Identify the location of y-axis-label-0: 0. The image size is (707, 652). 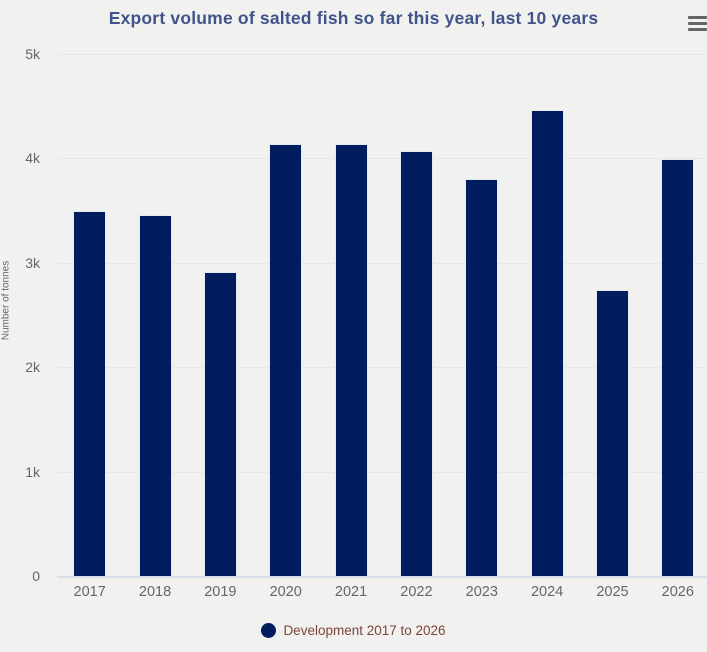
(36, 576).